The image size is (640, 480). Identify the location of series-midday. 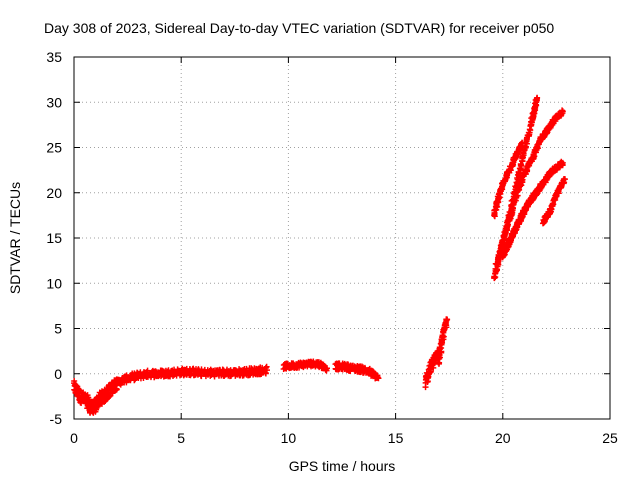
(305, 366).